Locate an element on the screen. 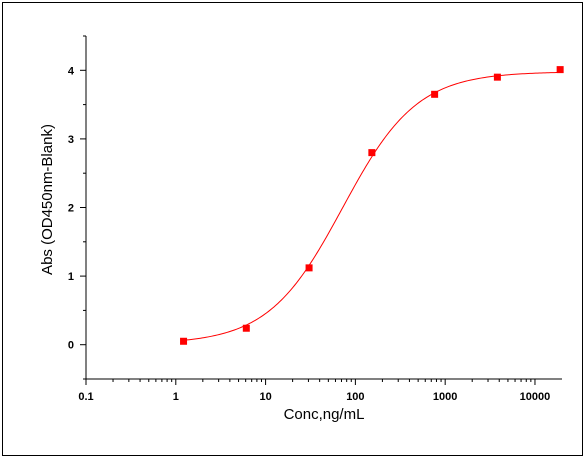  x-tick-label: 1000 is located at coordinates (445, 397).